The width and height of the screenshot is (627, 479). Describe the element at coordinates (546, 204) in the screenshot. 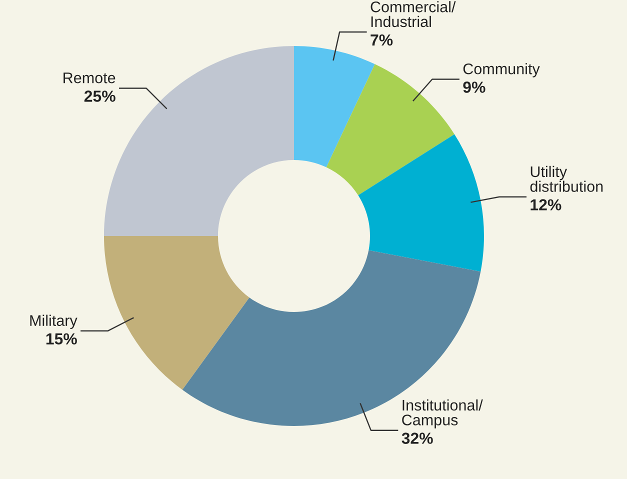

I see `data-label: 12%` at that location.